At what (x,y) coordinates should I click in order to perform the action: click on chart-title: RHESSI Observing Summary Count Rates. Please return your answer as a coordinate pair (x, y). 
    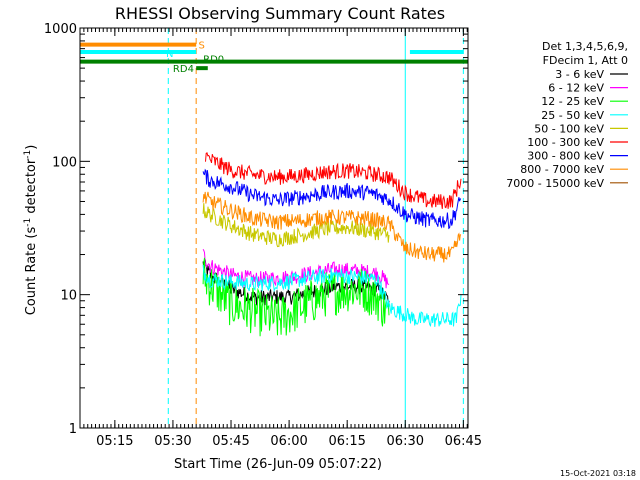
    Looking at the image, I should click on (280, 13).